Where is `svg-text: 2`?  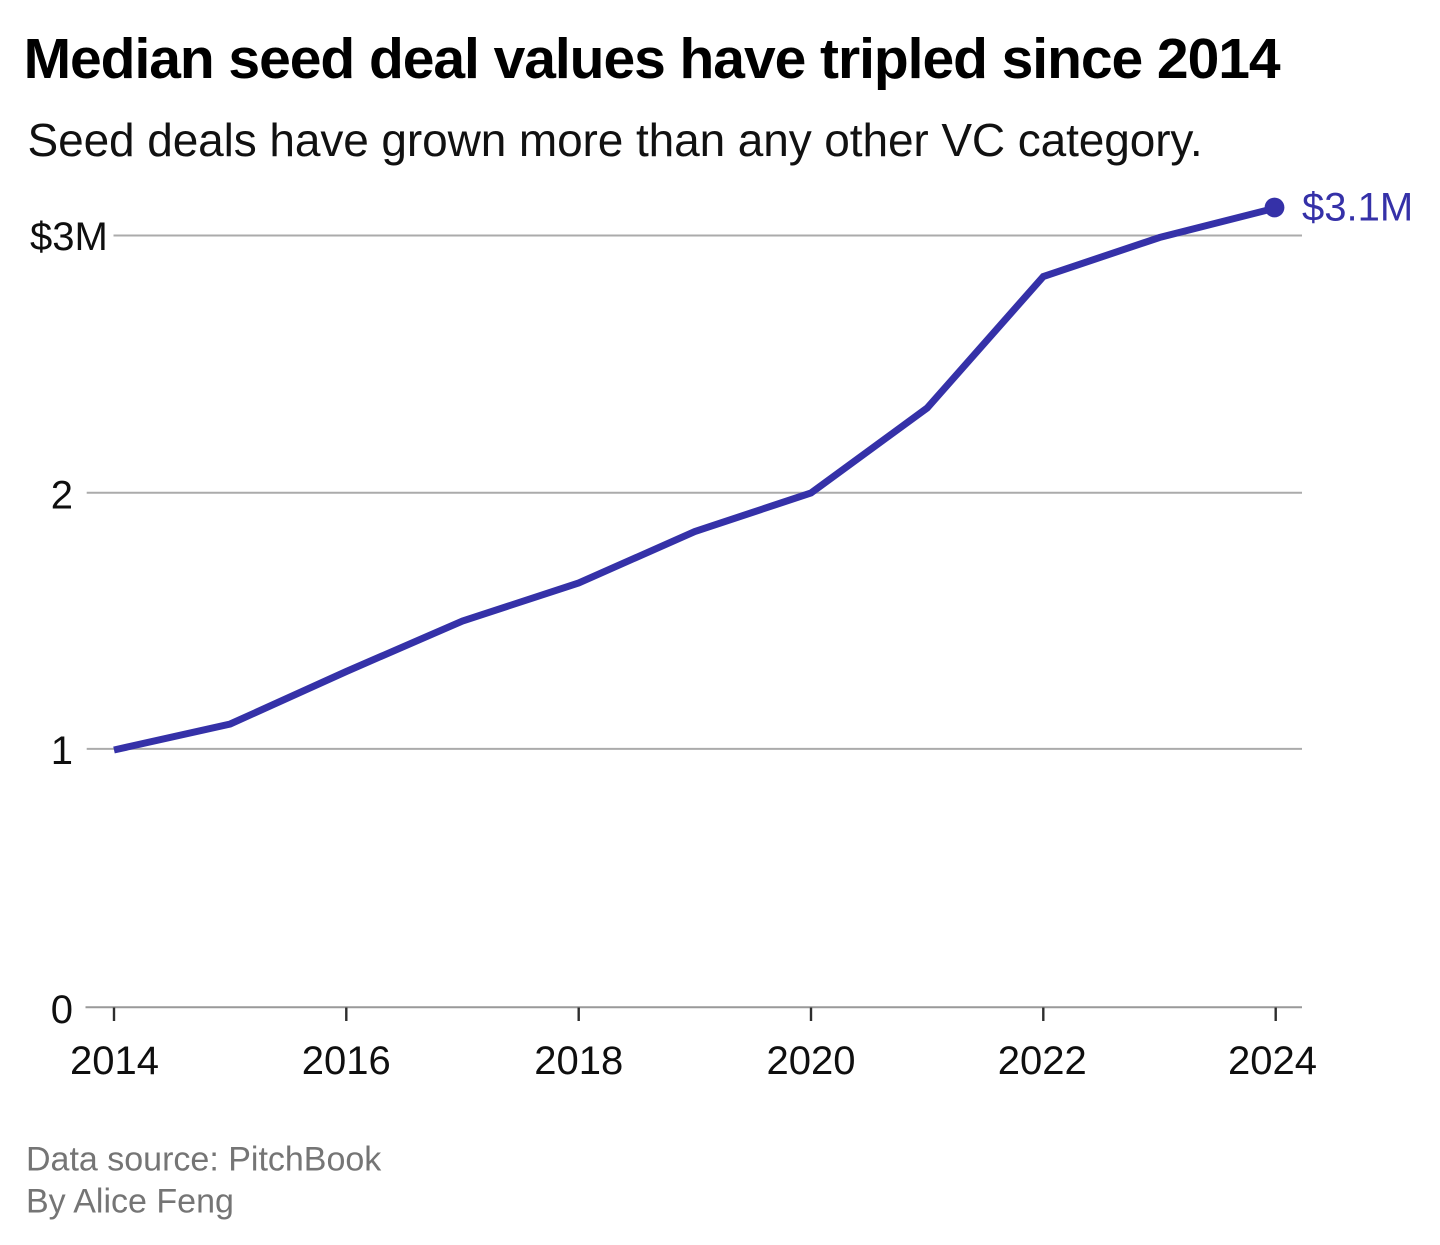 svg-text: 2 is located at coordinates (62, 496).